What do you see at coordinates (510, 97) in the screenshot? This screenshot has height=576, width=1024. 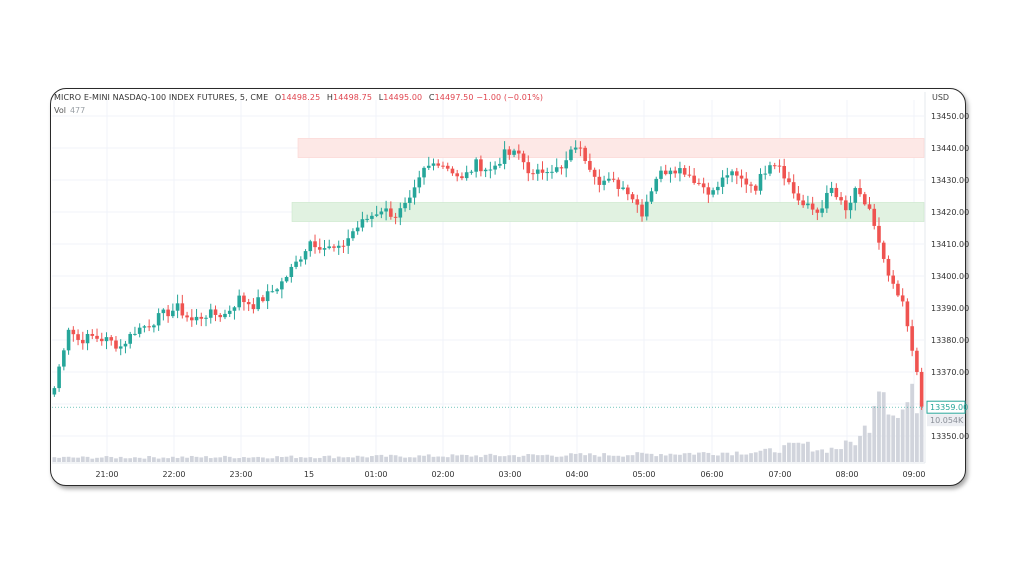 I see `change-value: −1.00 (−0.01%)` at bounding box center [510, 97].